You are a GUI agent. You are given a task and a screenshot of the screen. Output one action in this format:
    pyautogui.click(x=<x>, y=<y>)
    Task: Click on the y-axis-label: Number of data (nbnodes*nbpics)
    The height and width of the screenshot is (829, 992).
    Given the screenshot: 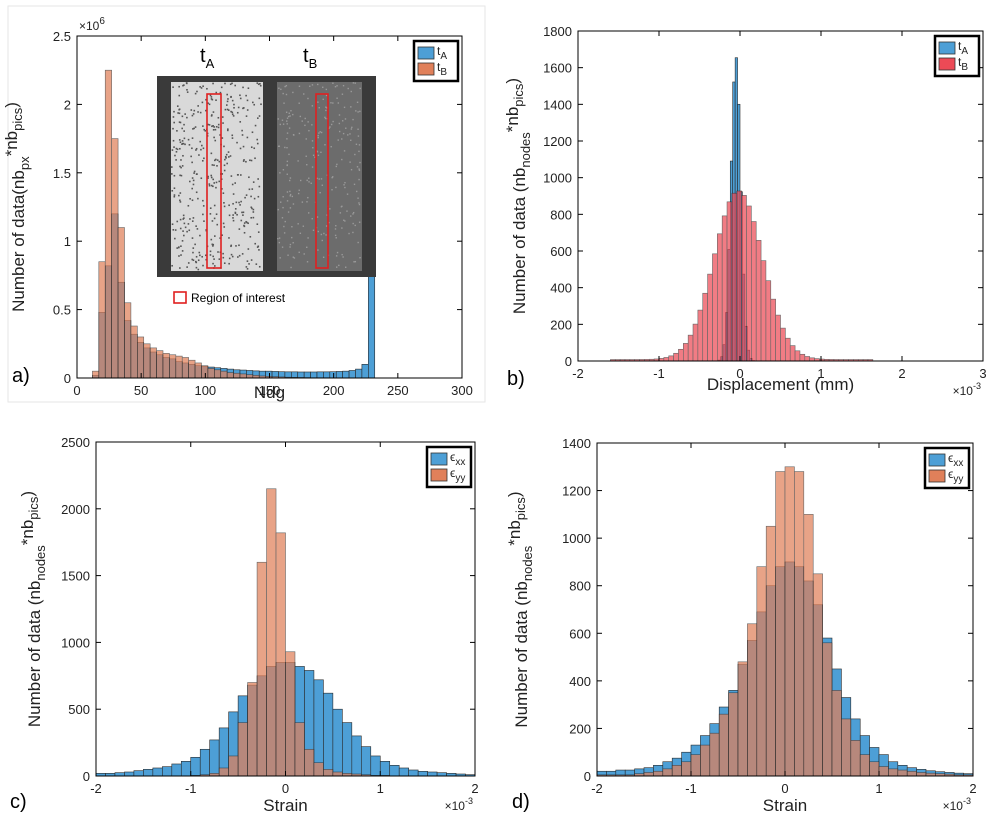 What is the action you would take?
    pyautogui.click(x=33, y=609)
    